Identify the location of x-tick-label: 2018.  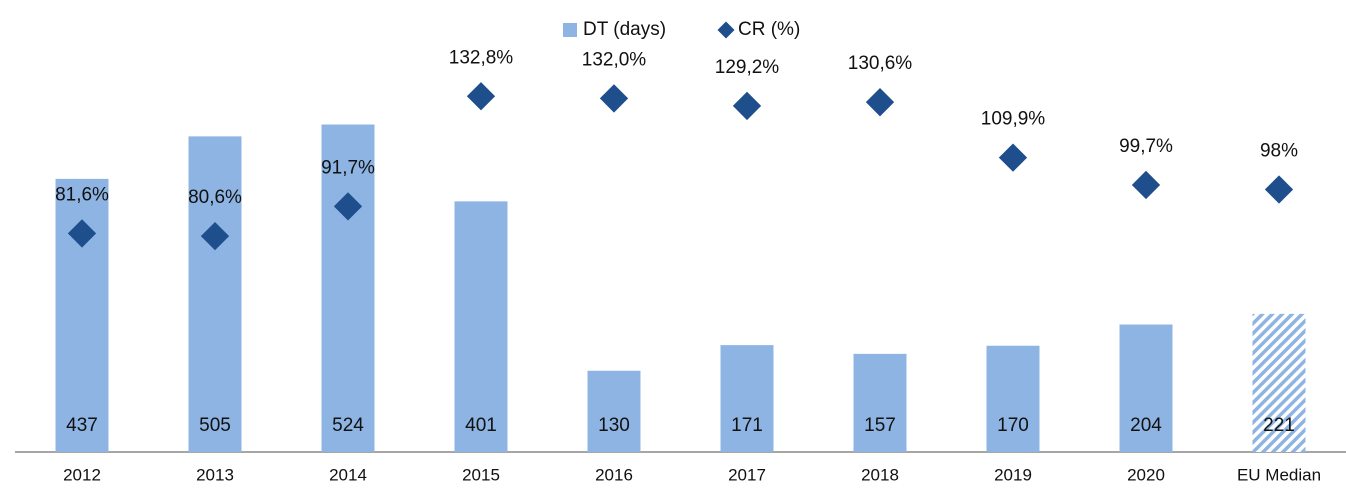
(880, 474).